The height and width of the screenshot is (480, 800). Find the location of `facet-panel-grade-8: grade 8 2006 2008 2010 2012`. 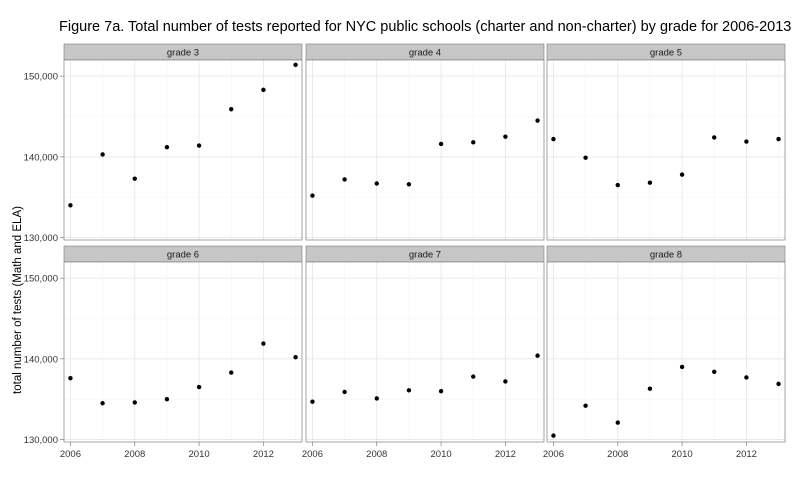

facet-panel-grade-8: grade 8 2006 2008 2010 2012 is located at coordinates (664, 352).